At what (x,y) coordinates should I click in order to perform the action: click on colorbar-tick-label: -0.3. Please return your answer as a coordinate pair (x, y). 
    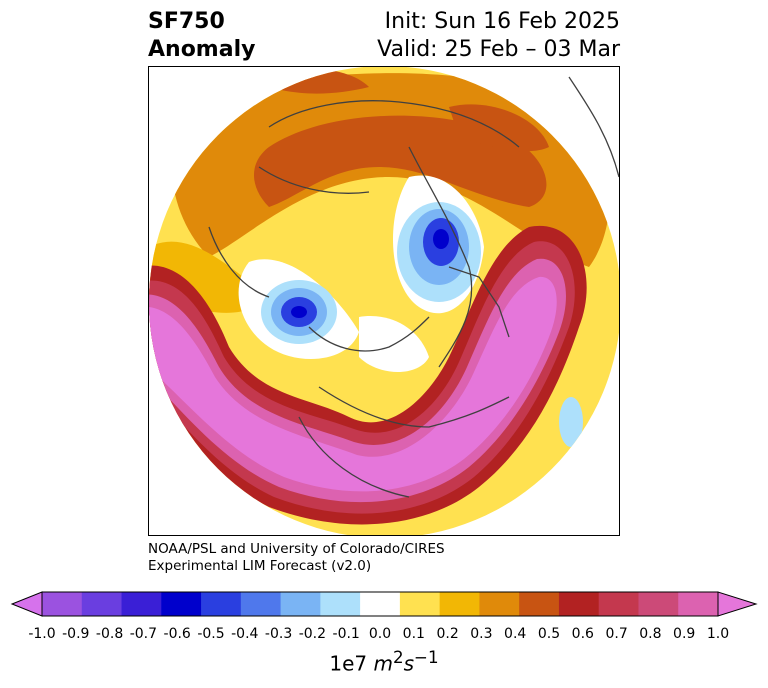
    Looking at the image, I should click on (278, 634).